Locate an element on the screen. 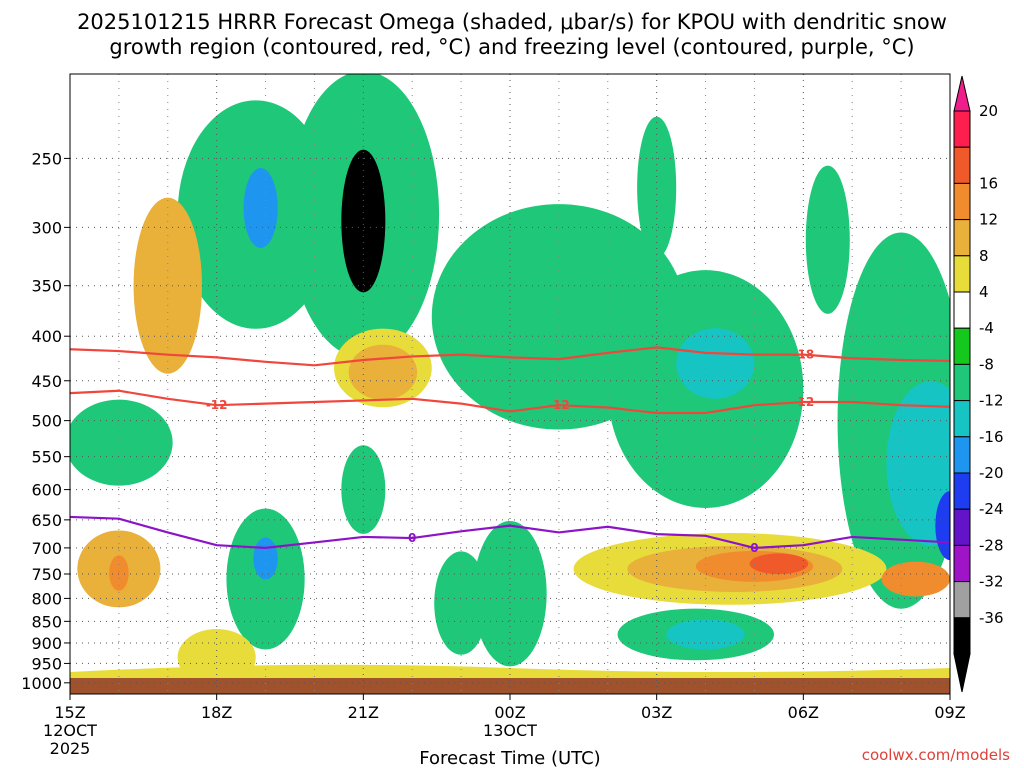 The height and width of the screenshot is (768, 1024). colorbar-label-20: 20 is located at coordinates (988, 111).